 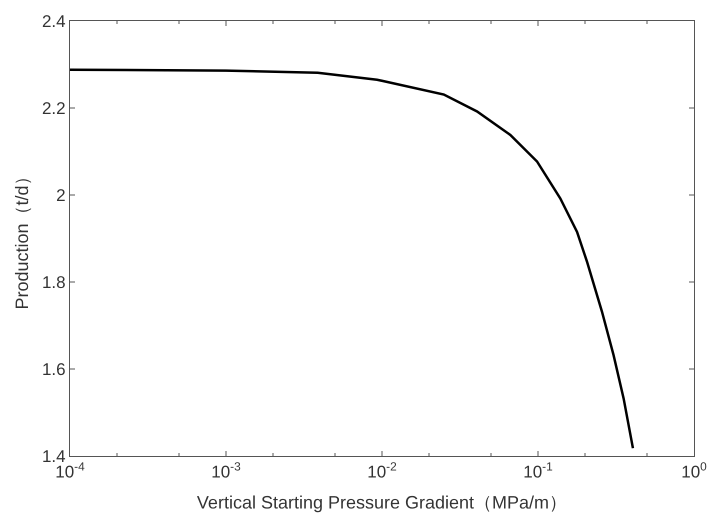 What do you see at coordinates (694, 470) in the screenshot?
I see `x-tick-label: 10$^{0}$` at bounding box center [694, 470].